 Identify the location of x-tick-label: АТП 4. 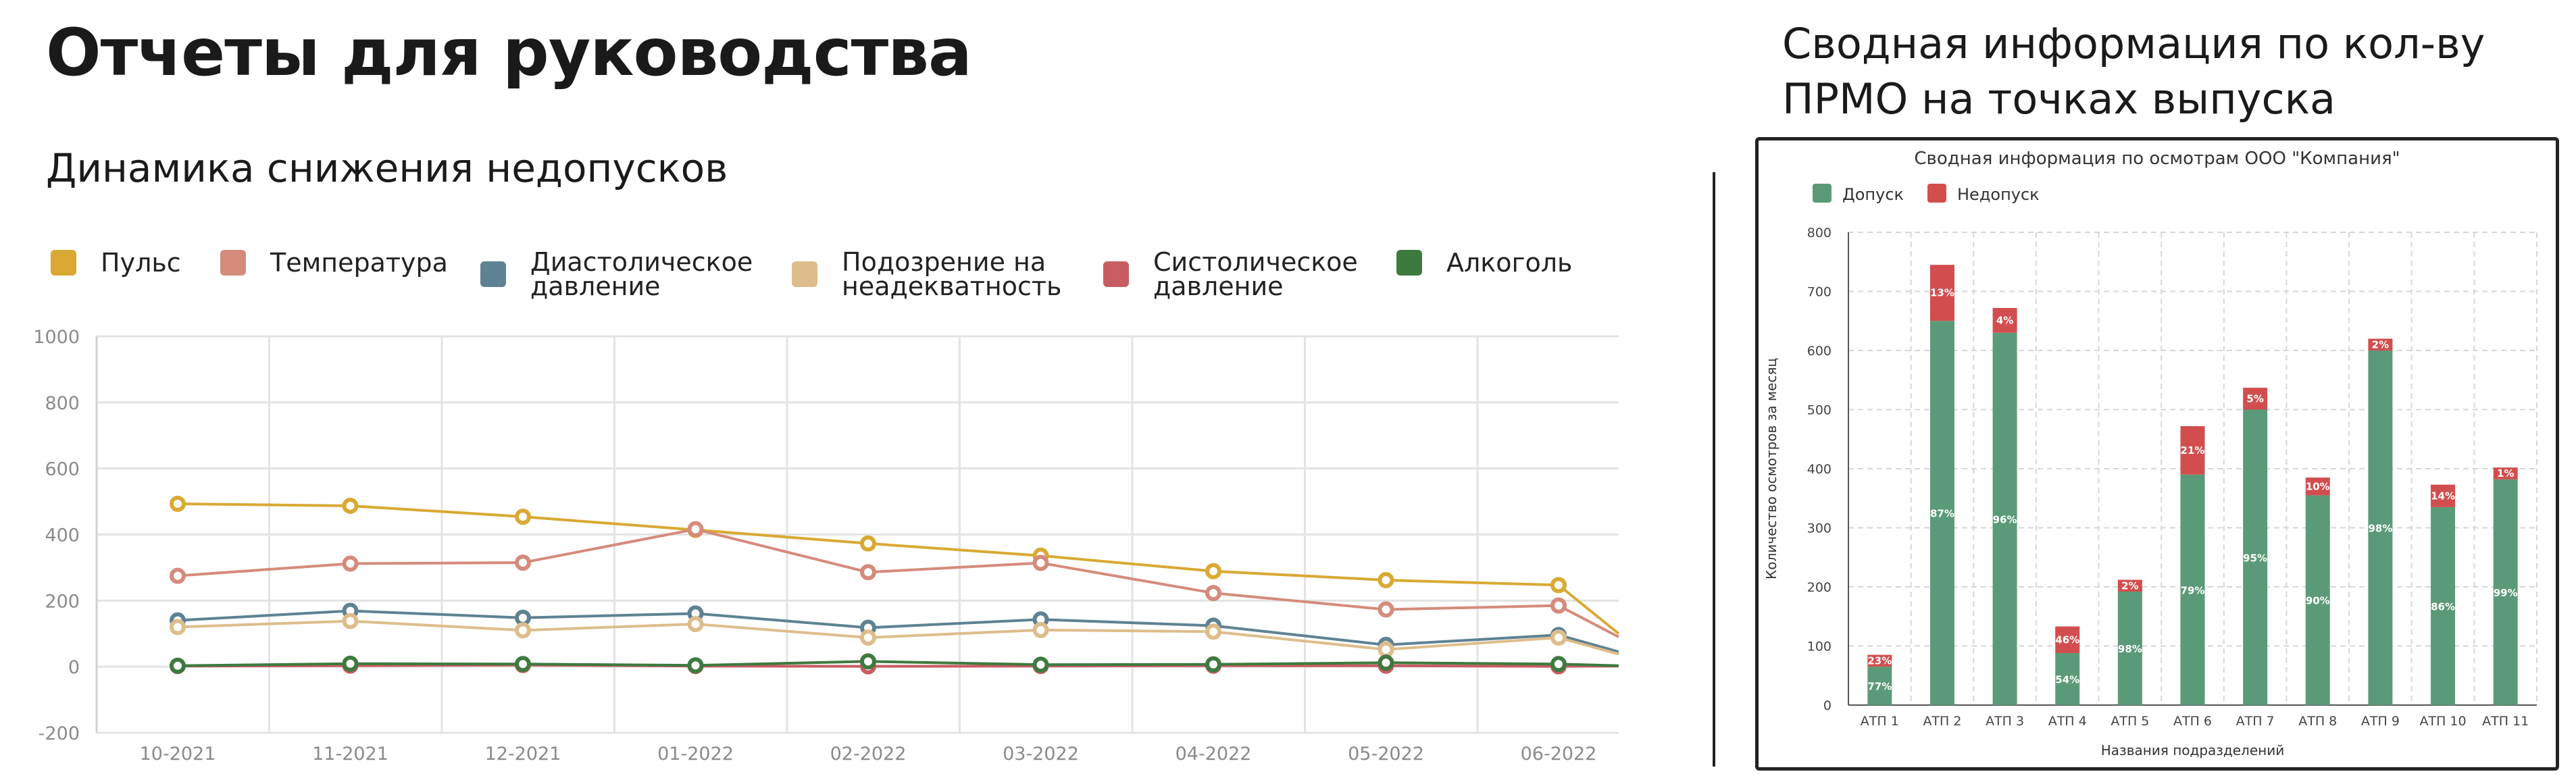
(2067, 721).